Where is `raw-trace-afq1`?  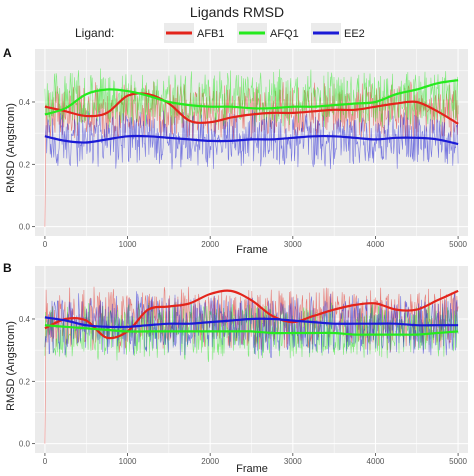 raw-trace-afq1 is located at coordinates (251, 98).